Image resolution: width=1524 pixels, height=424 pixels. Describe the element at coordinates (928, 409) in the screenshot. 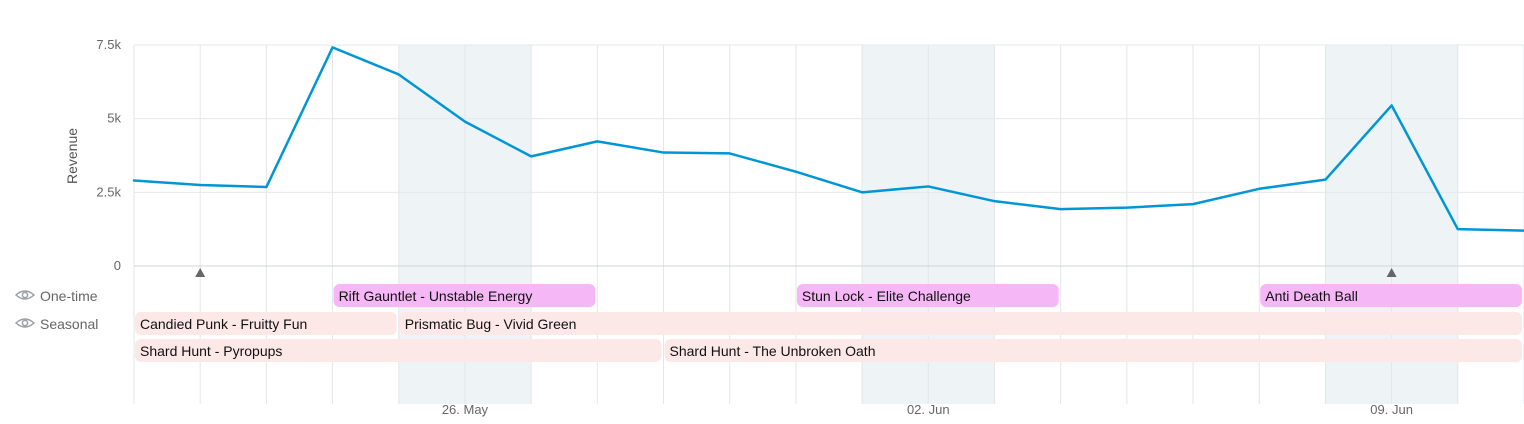

I see `x-tick-label: 02. Jun` at that location.